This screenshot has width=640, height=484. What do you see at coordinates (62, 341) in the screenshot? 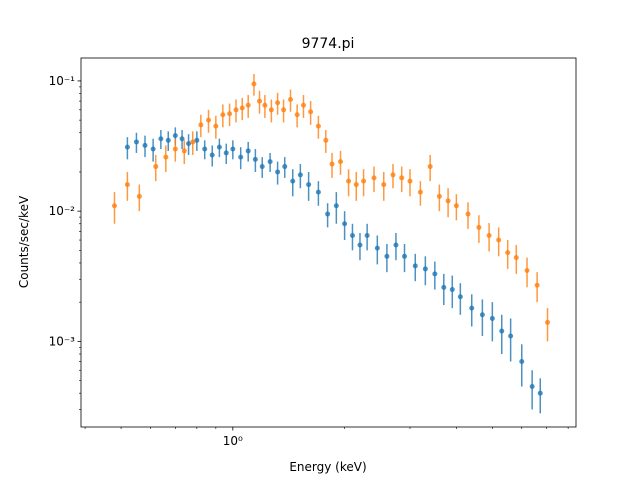
I see `y-tick-label: 10⁻³` at bounding box center [62, 341].